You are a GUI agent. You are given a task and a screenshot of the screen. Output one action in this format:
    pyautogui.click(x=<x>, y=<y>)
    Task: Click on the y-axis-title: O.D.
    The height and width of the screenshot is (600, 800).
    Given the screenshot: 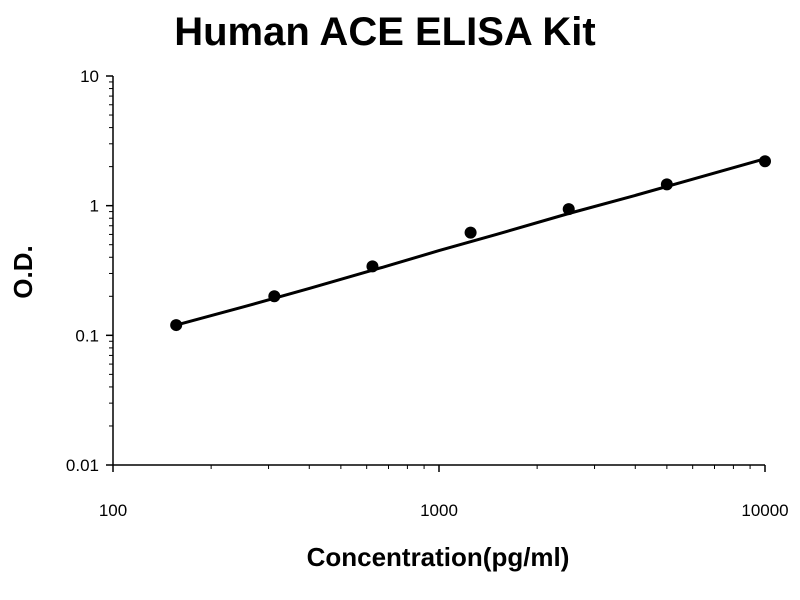 What is the action you would take?
    pyautogui.click(x=23, y=271)
    